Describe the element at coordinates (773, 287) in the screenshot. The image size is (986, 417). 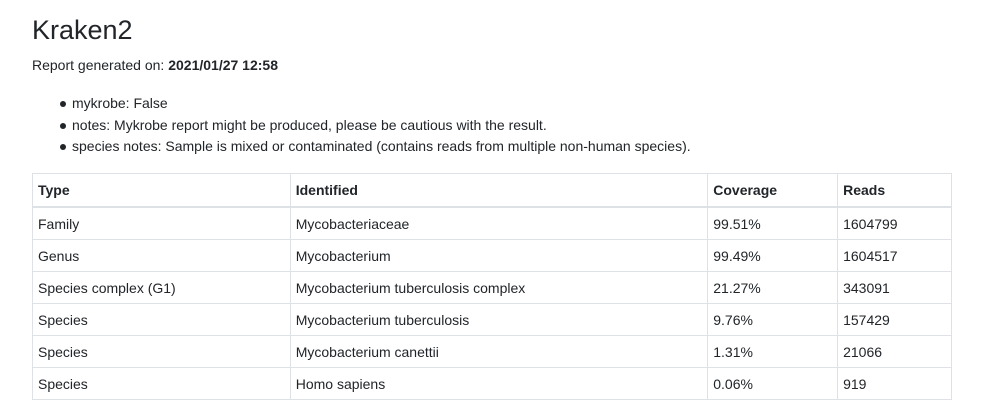
I see `cell-coverage: 21.27%` at that location.